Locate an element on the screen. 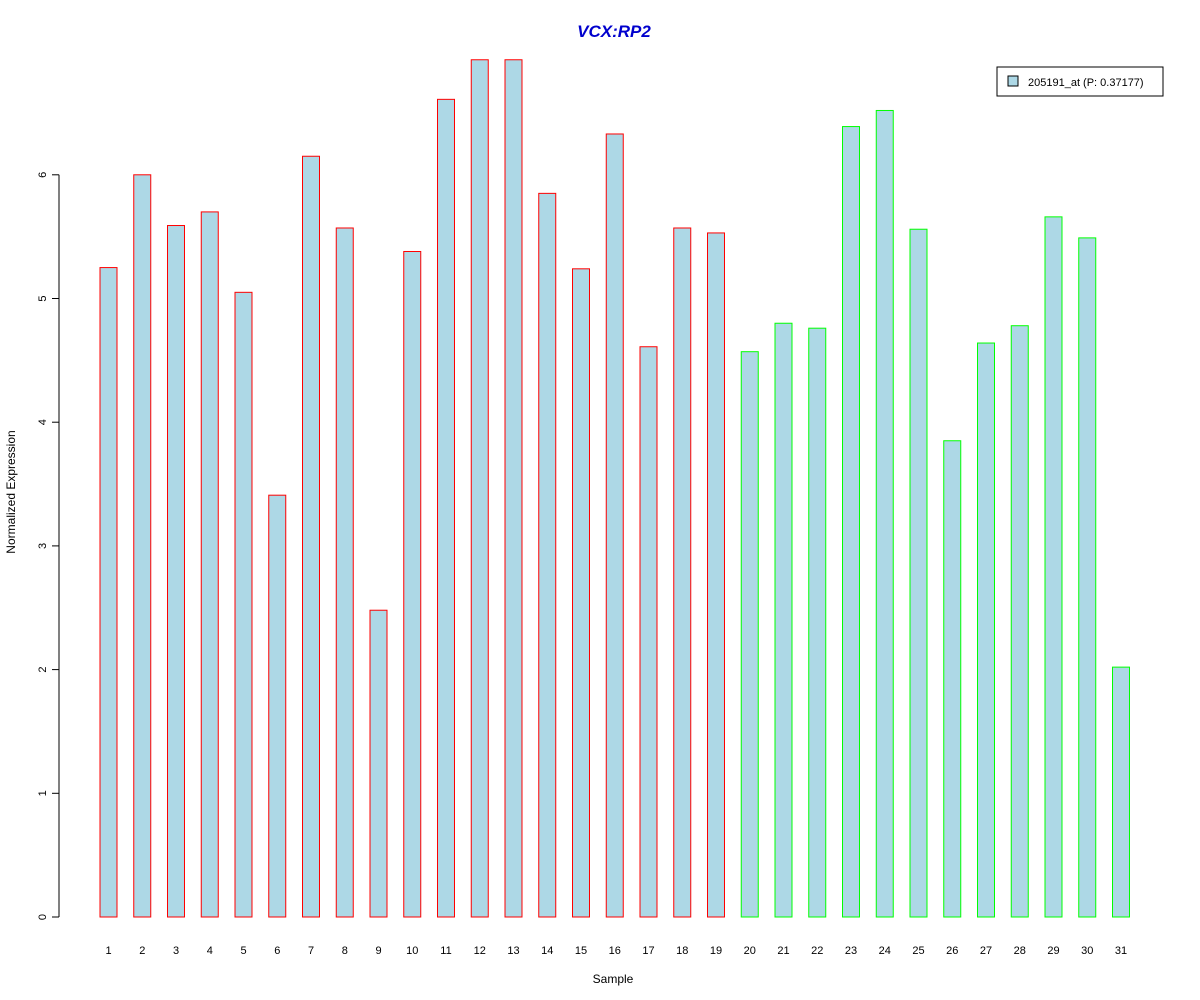 The height and width of the screenshot is (1000, 1200). x-tick-label: 3 is located at coordinates (176, 951).